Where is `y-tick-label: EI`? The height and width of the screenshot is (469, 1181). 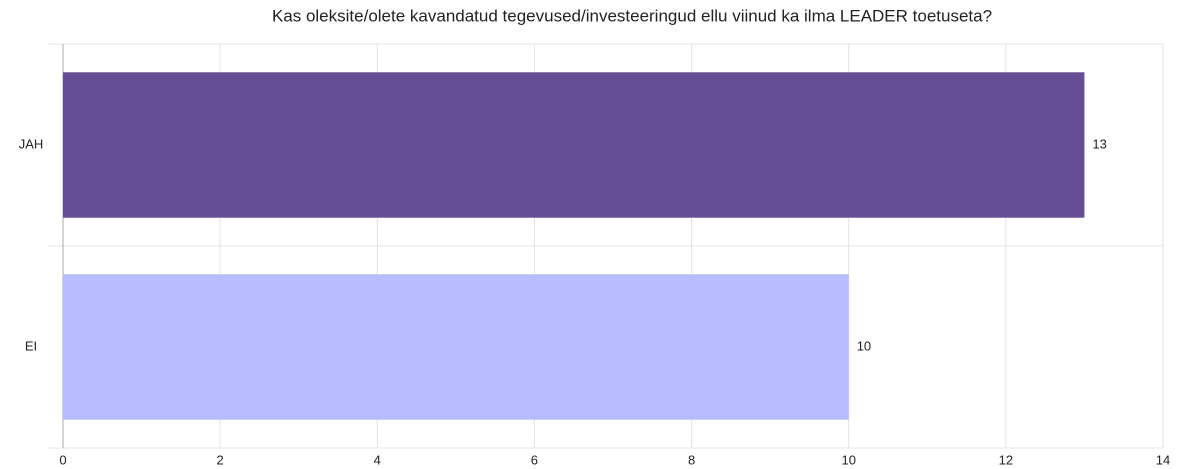
y-tick-label: EI is located at coordinates (31, 345).